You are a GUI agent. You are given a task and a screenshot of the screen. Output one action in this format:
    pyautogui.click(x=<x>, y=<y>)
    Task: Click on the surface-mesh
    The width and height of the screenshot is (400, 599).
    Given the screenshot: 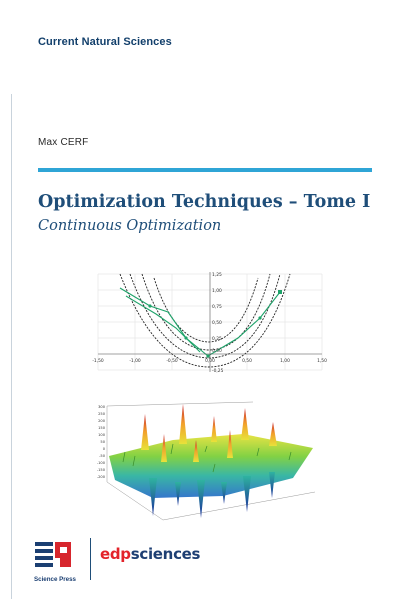 What is the action you would take?
    pyautogui.click(x=211, y=466)
    